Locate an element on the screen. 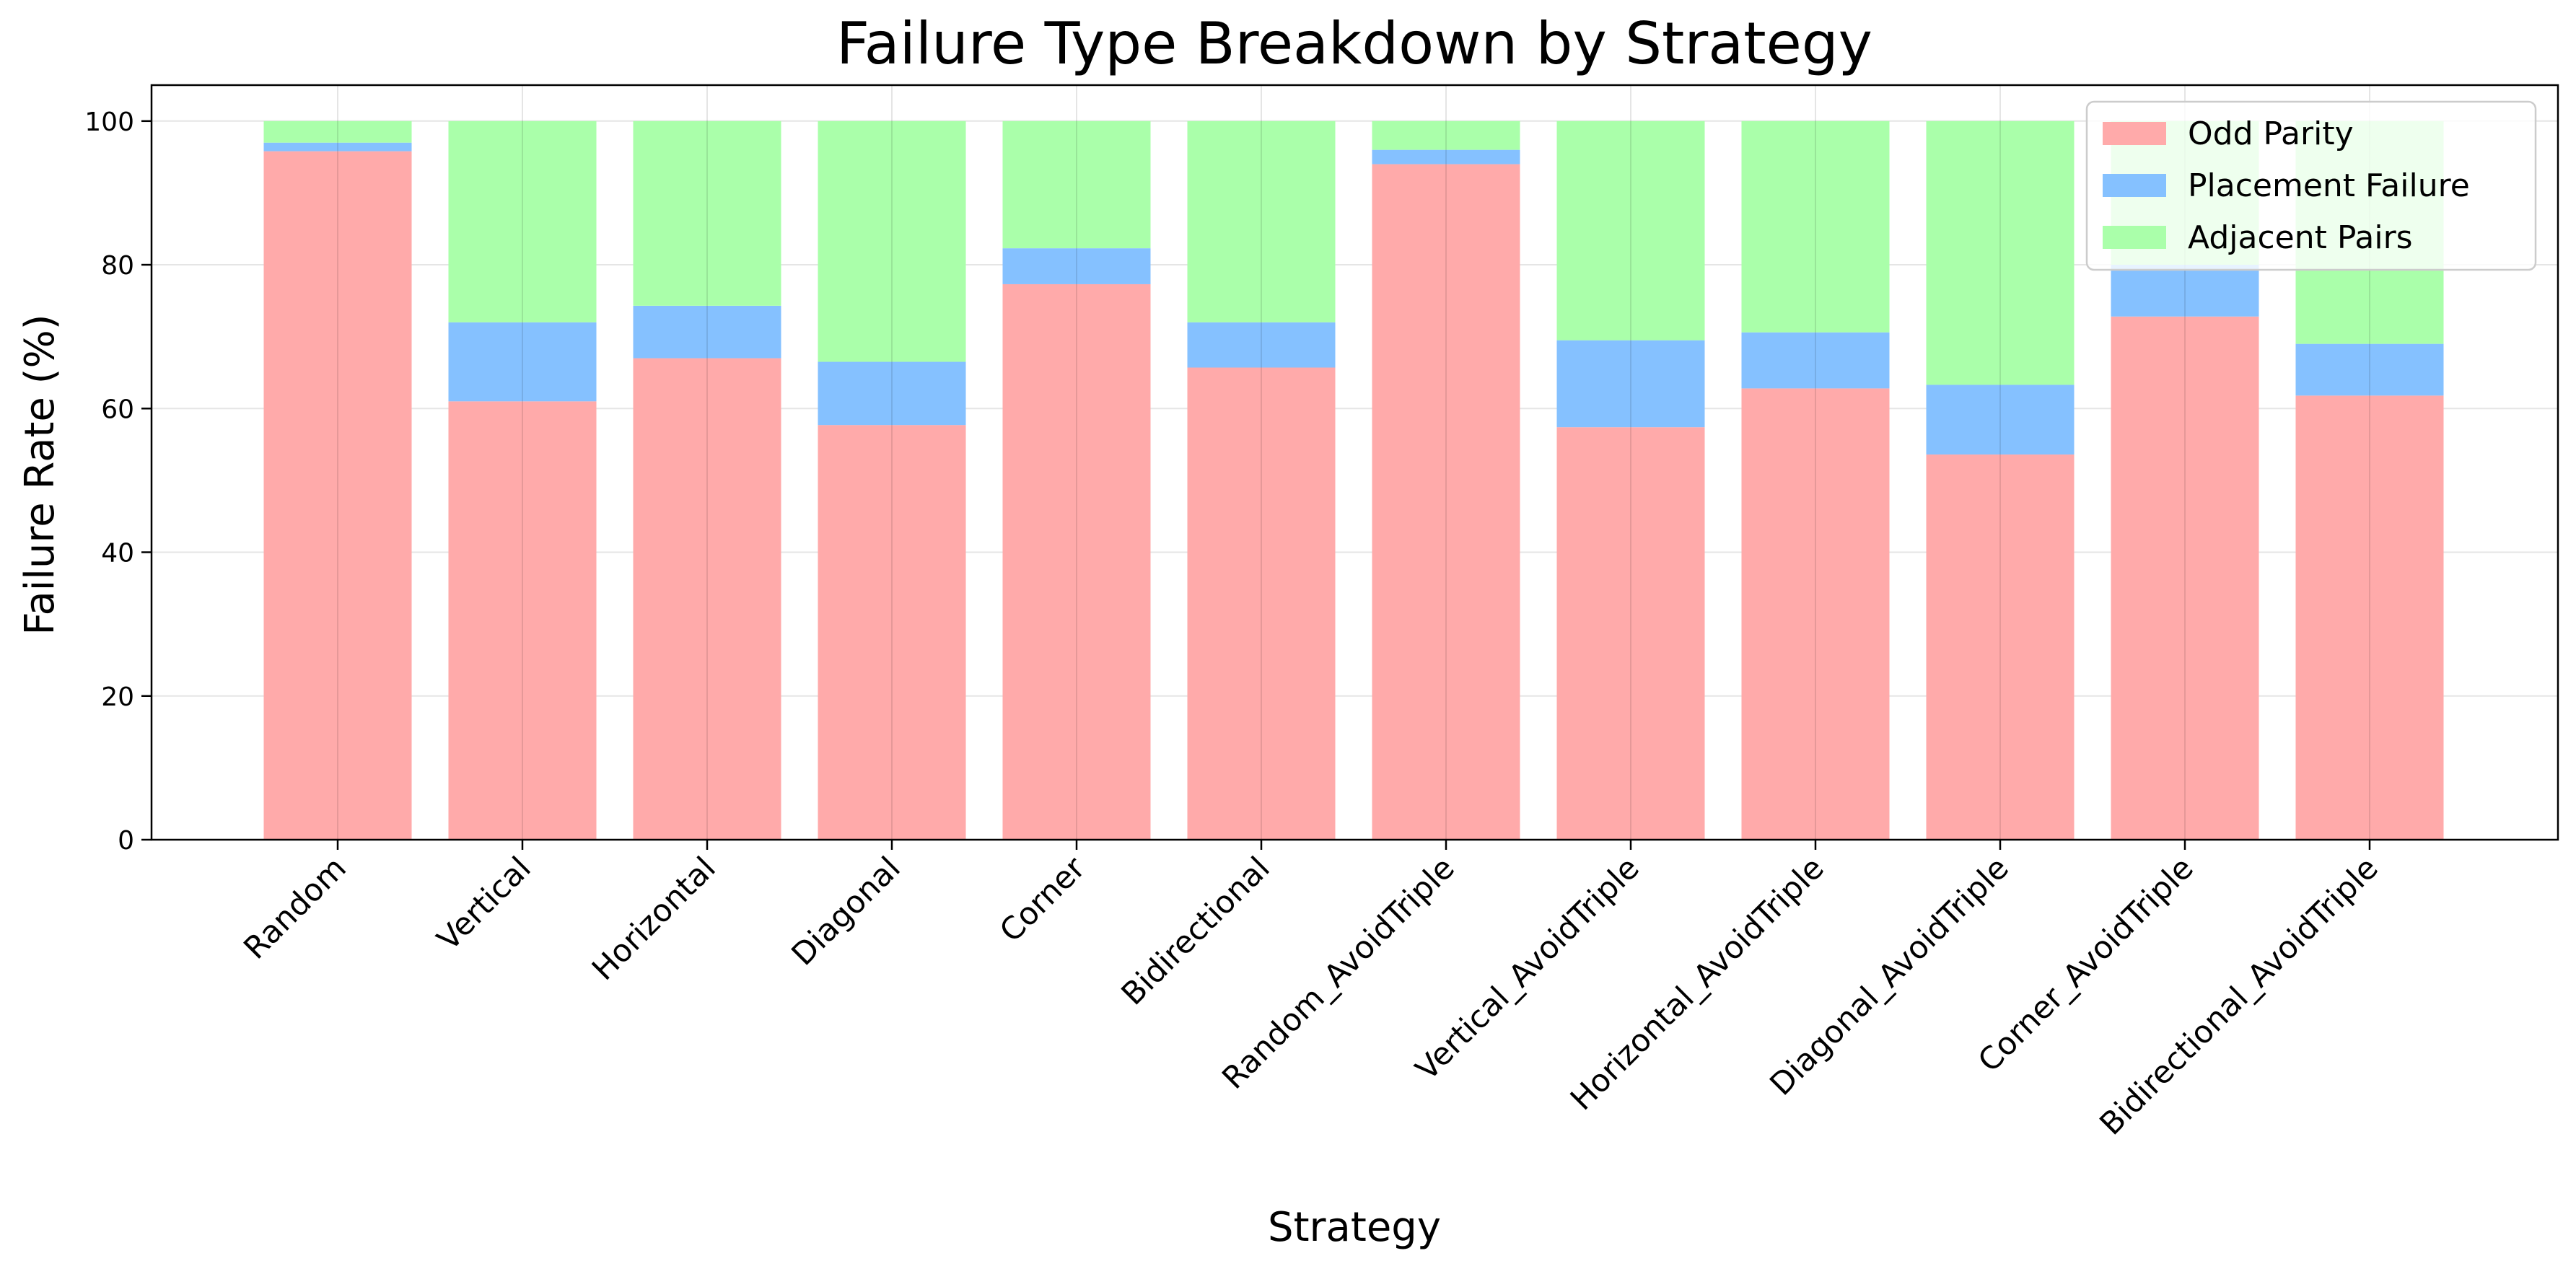 The height and width of the screenshot is (1274, 2576). chart-title: Failure Type Breakdown by Strategy is located at coordinates (1354, 44).